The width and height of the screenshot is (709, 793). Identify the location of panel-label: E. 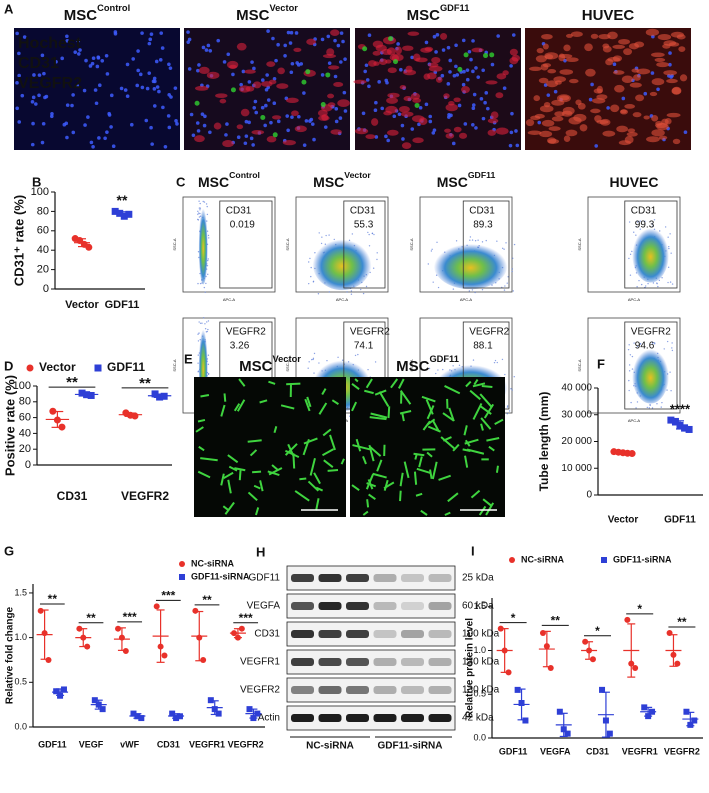
(188, 358).